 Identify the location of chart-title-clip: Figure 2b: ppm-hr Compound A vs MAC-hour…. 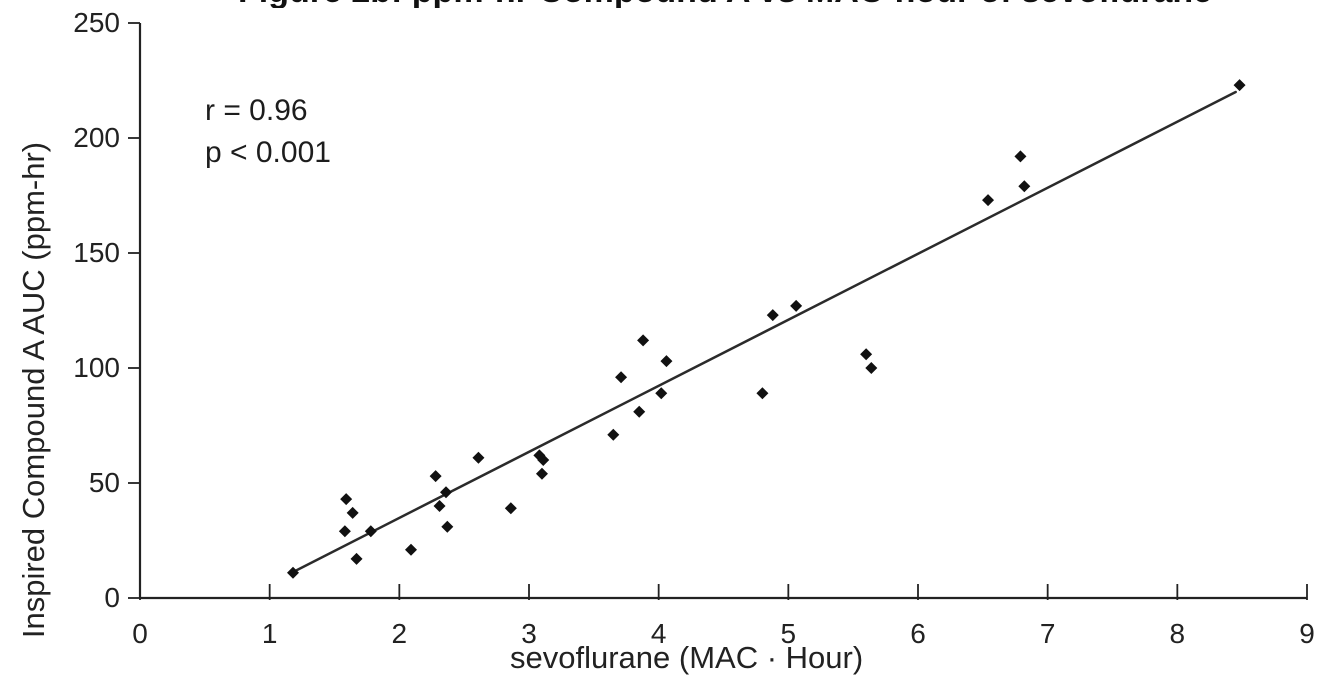
(659, 4).